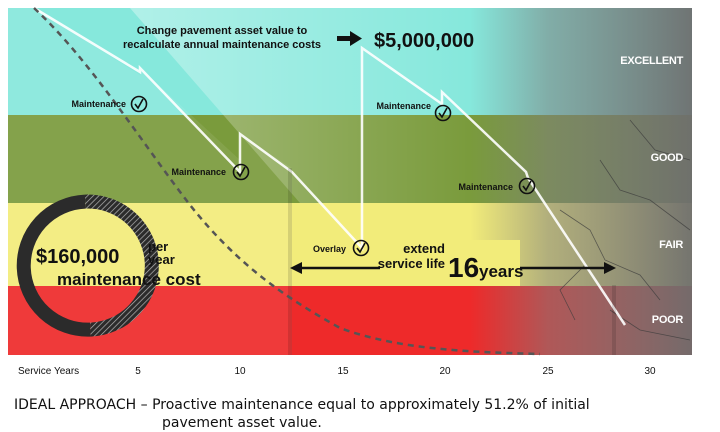 This screenshot has height=432, width=720. Describe the element at coordinates (349, 38) in the screenshot. I see `callout-arrow-icon` at that location.